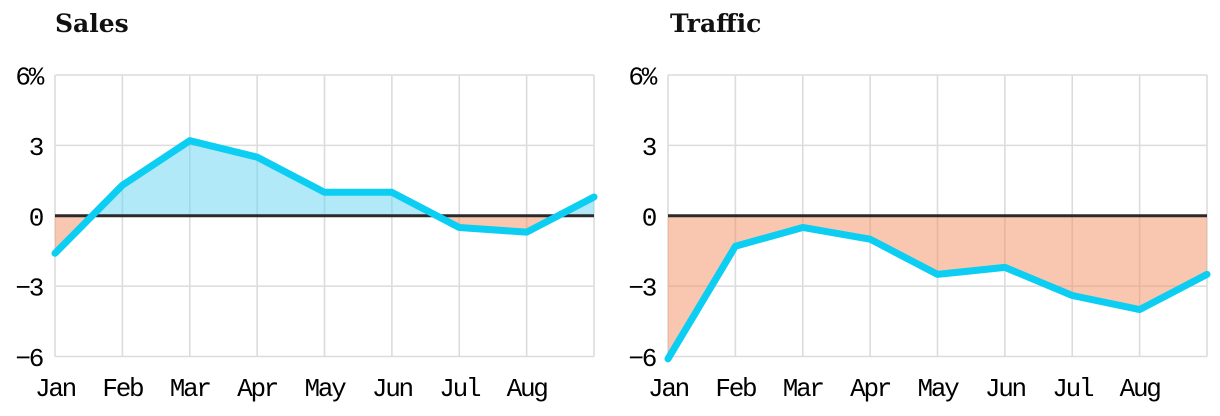 This screenshot has height=416, width=1220. I want to click on data-line, so click(324, 197).